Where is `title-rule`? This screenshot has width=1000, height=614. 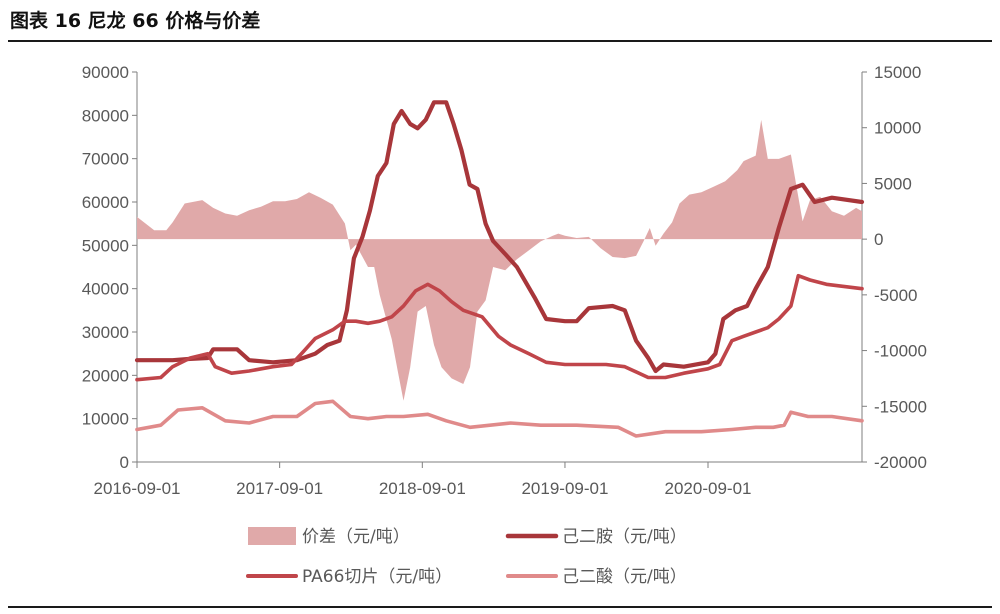
title-rule is located at coordinates (500, 41).